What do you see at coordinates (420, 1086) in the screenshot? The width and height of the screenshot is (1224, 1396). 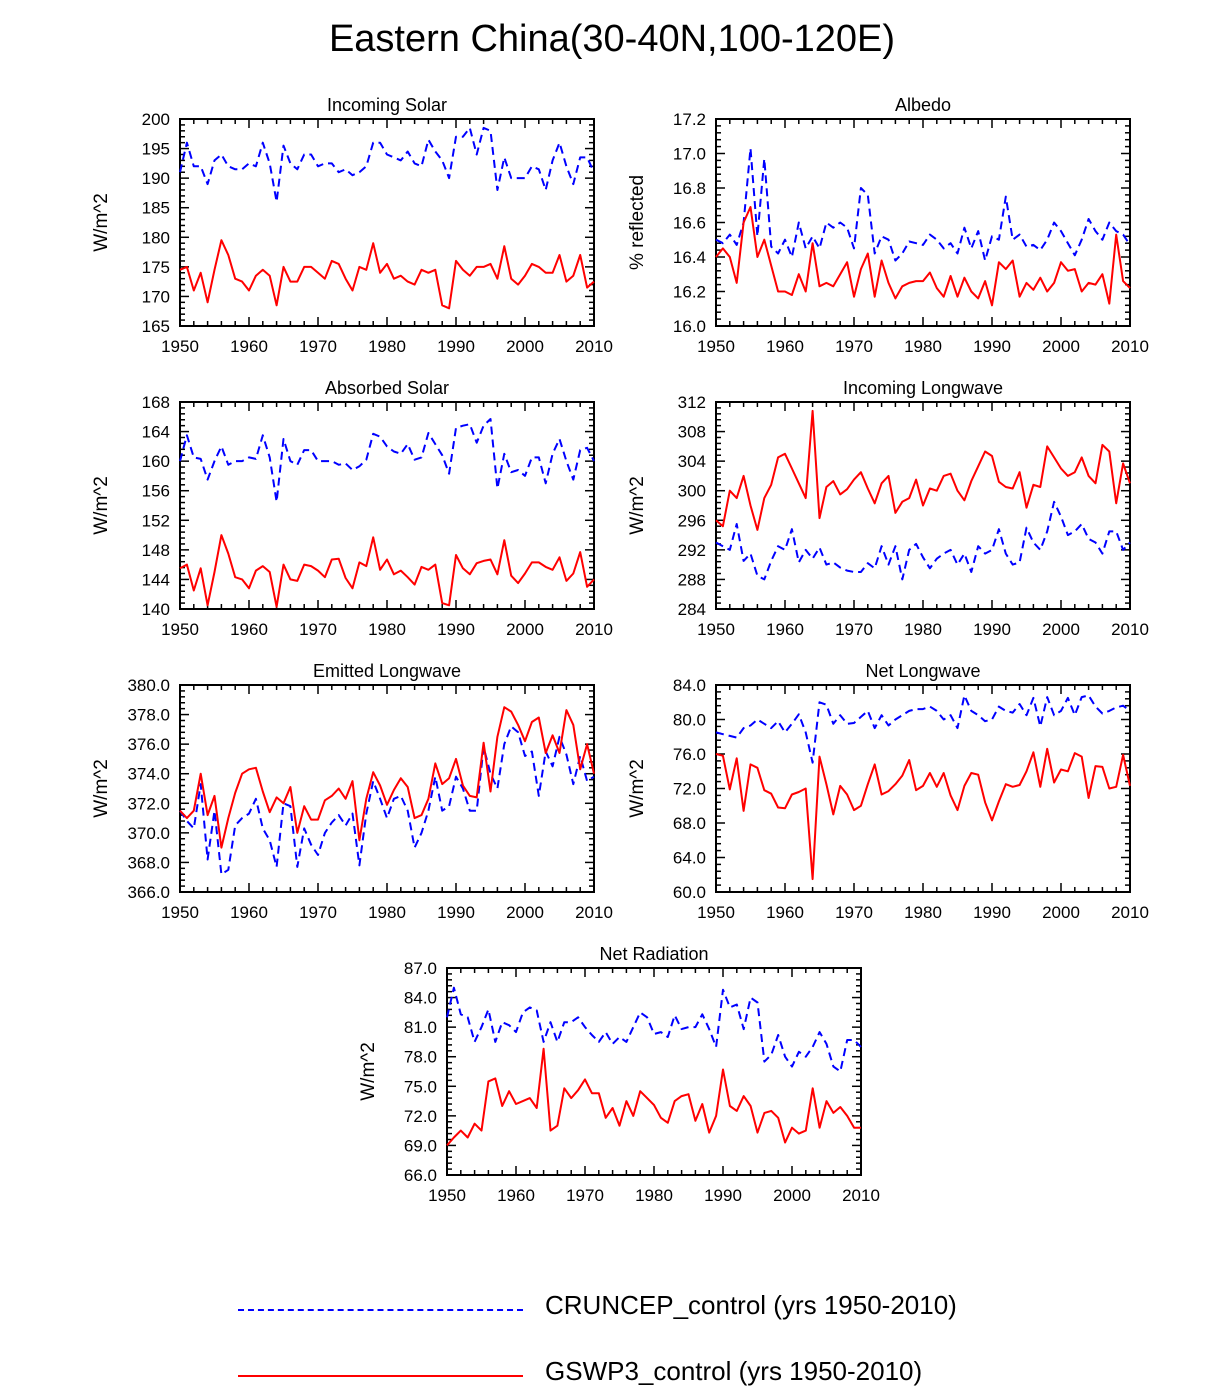 I see `y-tick-label: 75.0` at bounding box center [420, 1086].